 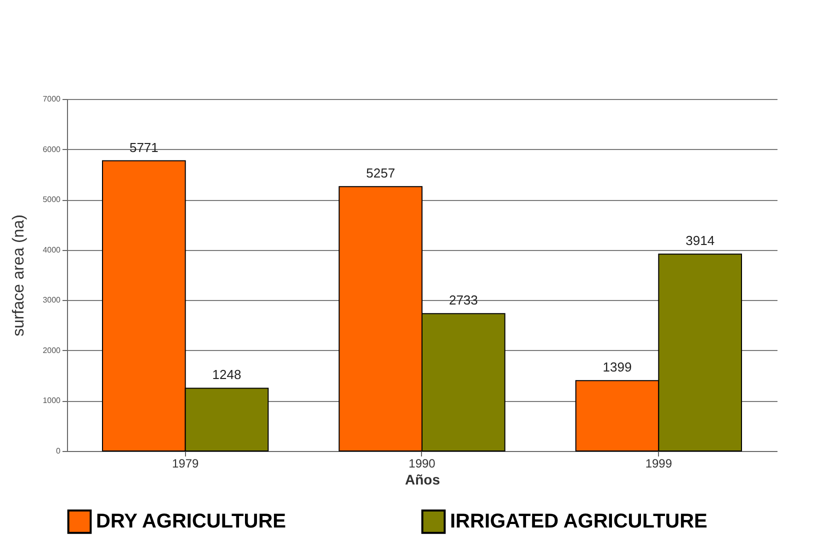 What do you see at coordinates (186, 463) in the screenshot?
I see `x-tick-label: 1979` at bounding box center [186, 463].